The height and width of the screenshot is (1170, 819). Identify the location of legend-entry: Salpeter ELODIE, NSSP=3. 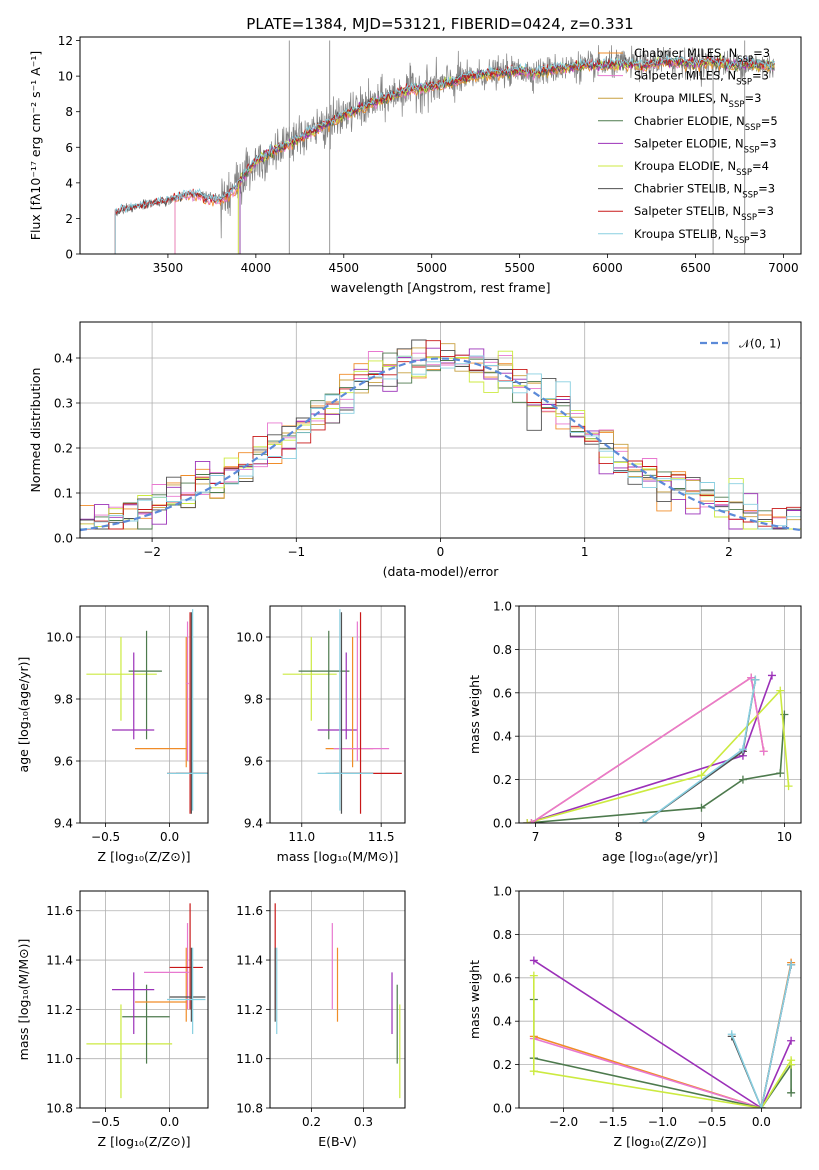
(705, 145).